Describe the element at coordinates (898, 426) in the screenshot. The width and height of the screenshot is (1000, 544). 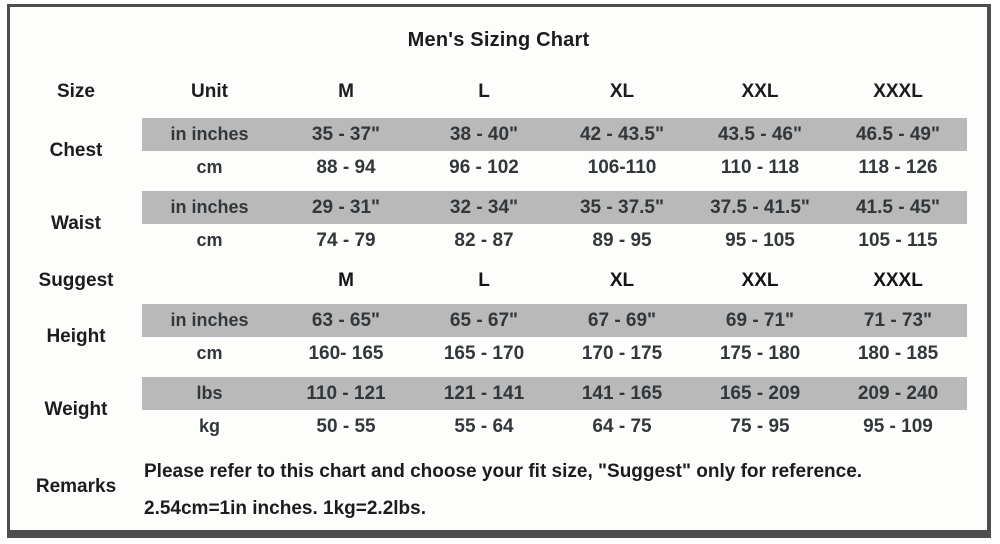
I see `table-cell: 95 - 109` at that location.